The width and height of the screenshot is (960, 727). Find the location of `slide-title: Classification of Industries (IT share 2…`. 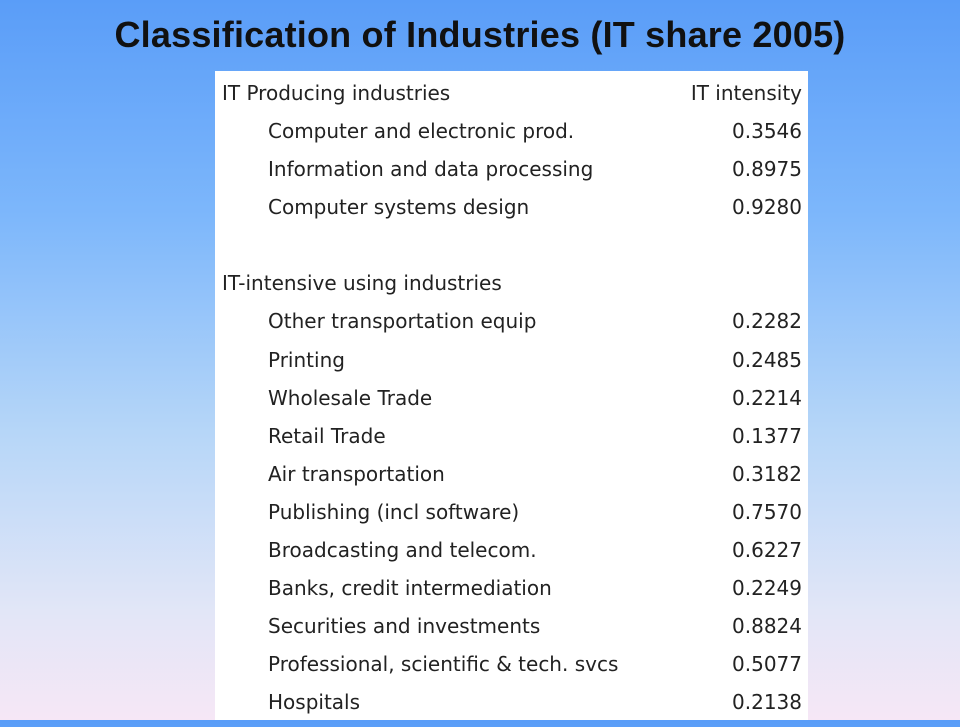

slide-title: Classification of Industries (IT share 2… is located at coordinates (480, 34).